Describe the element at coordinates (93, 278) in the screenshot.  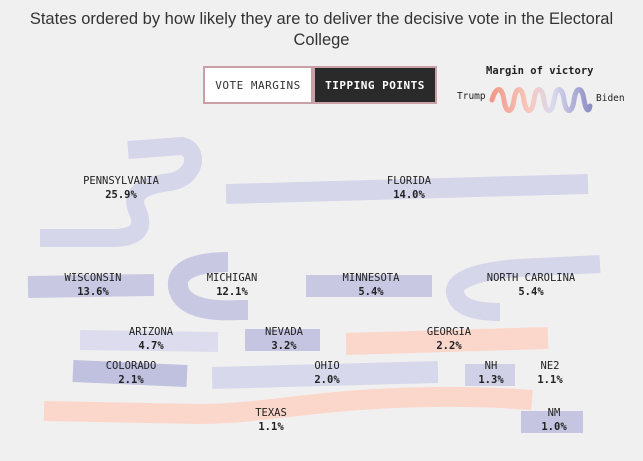
I see `state-name: WISCONSIN` at that location.